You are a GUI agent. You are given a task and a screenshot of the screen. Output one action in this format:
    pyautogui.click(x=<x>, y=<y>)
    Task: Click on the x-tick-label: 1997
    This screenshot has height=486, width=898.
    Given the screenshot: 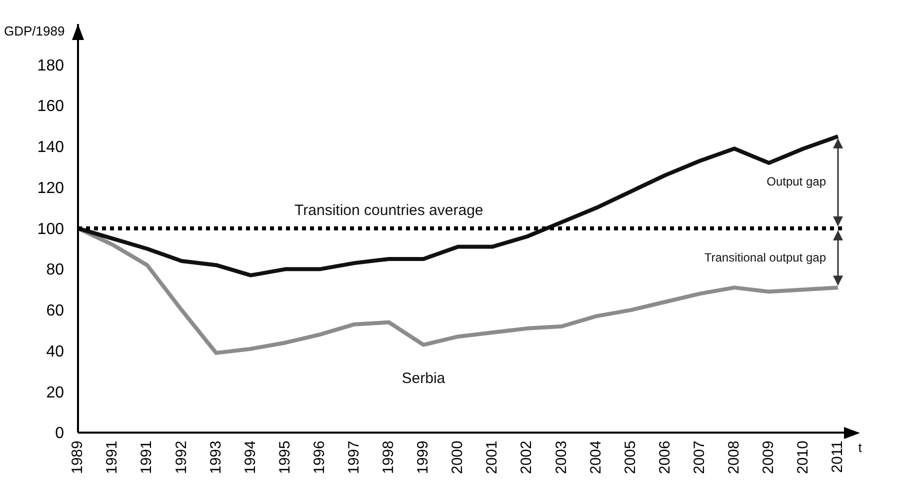 What is the action you would take?
    pyautogui.click(x=354, y=457)
    